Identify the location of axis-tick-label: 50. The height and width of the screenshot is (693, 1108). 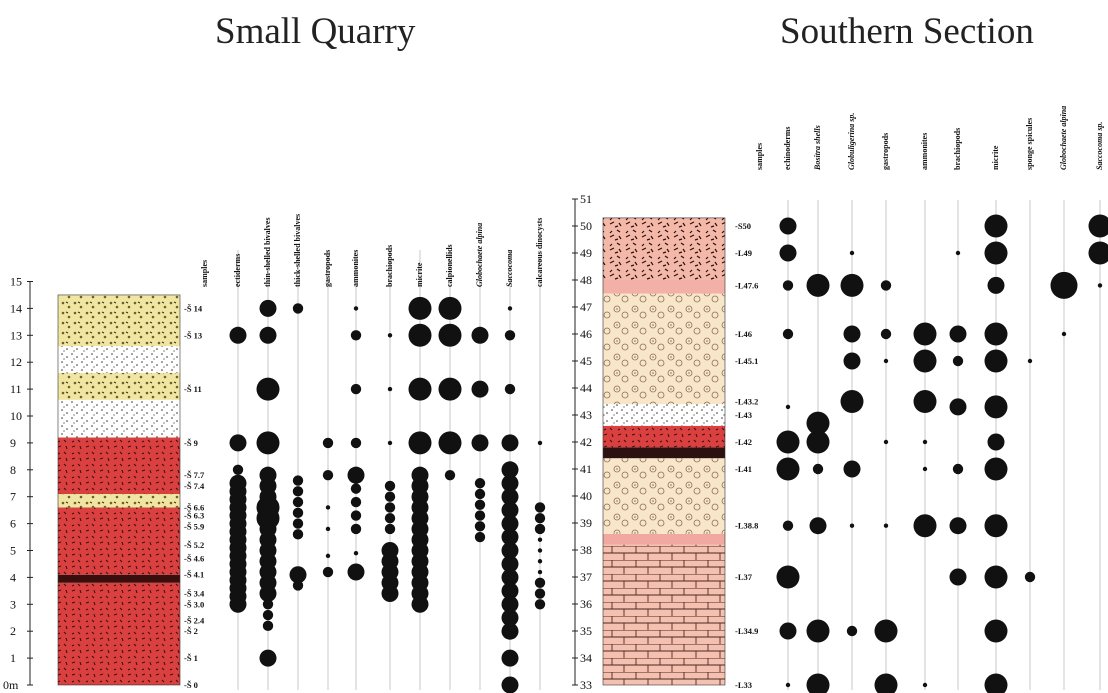
(586, 226).